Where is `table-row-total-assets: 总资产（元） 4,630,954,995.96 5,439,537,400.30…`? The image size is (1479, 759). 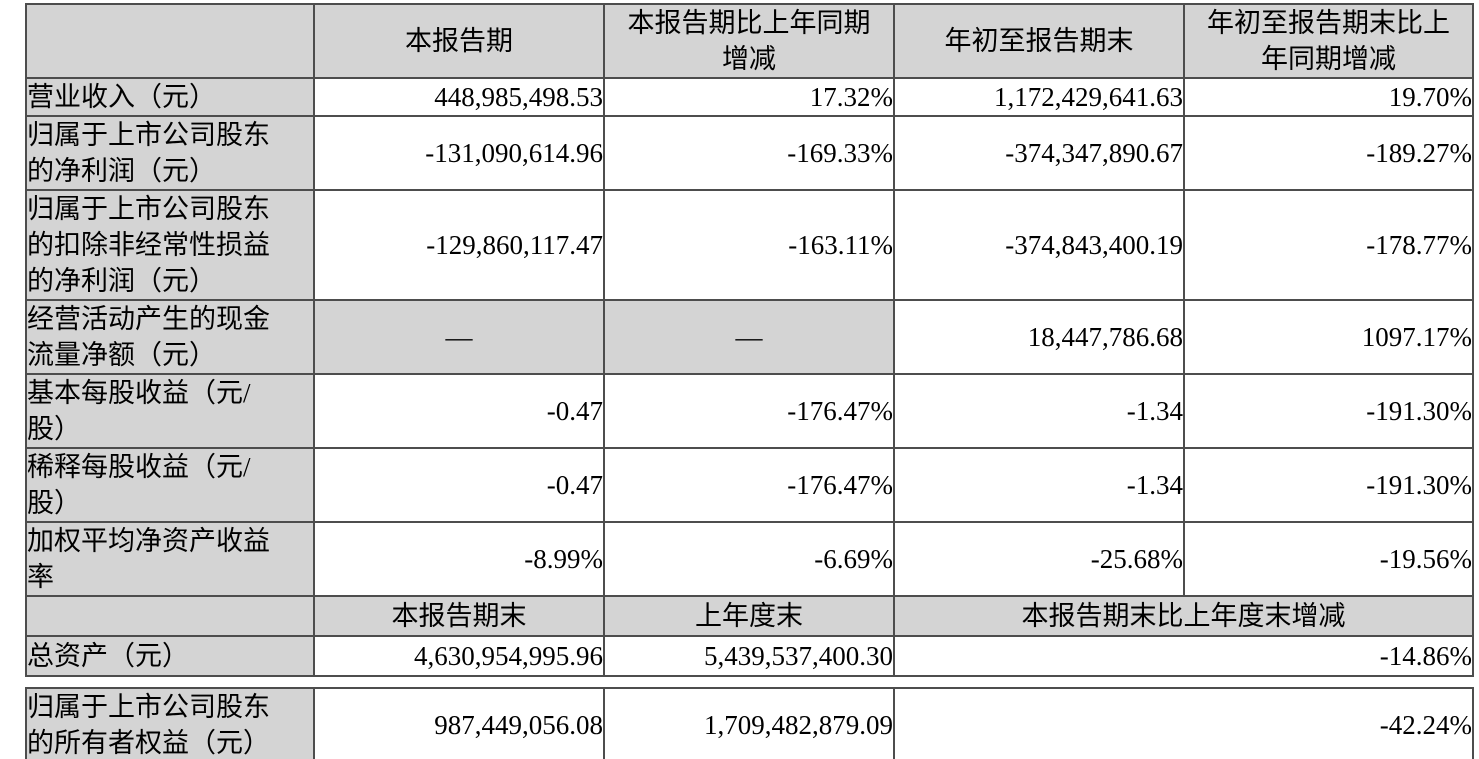
table-row-total-assets: 总资产（元） 4,630,954,995.96 5,439,537,400.30… is located at coordinates (749, 656).